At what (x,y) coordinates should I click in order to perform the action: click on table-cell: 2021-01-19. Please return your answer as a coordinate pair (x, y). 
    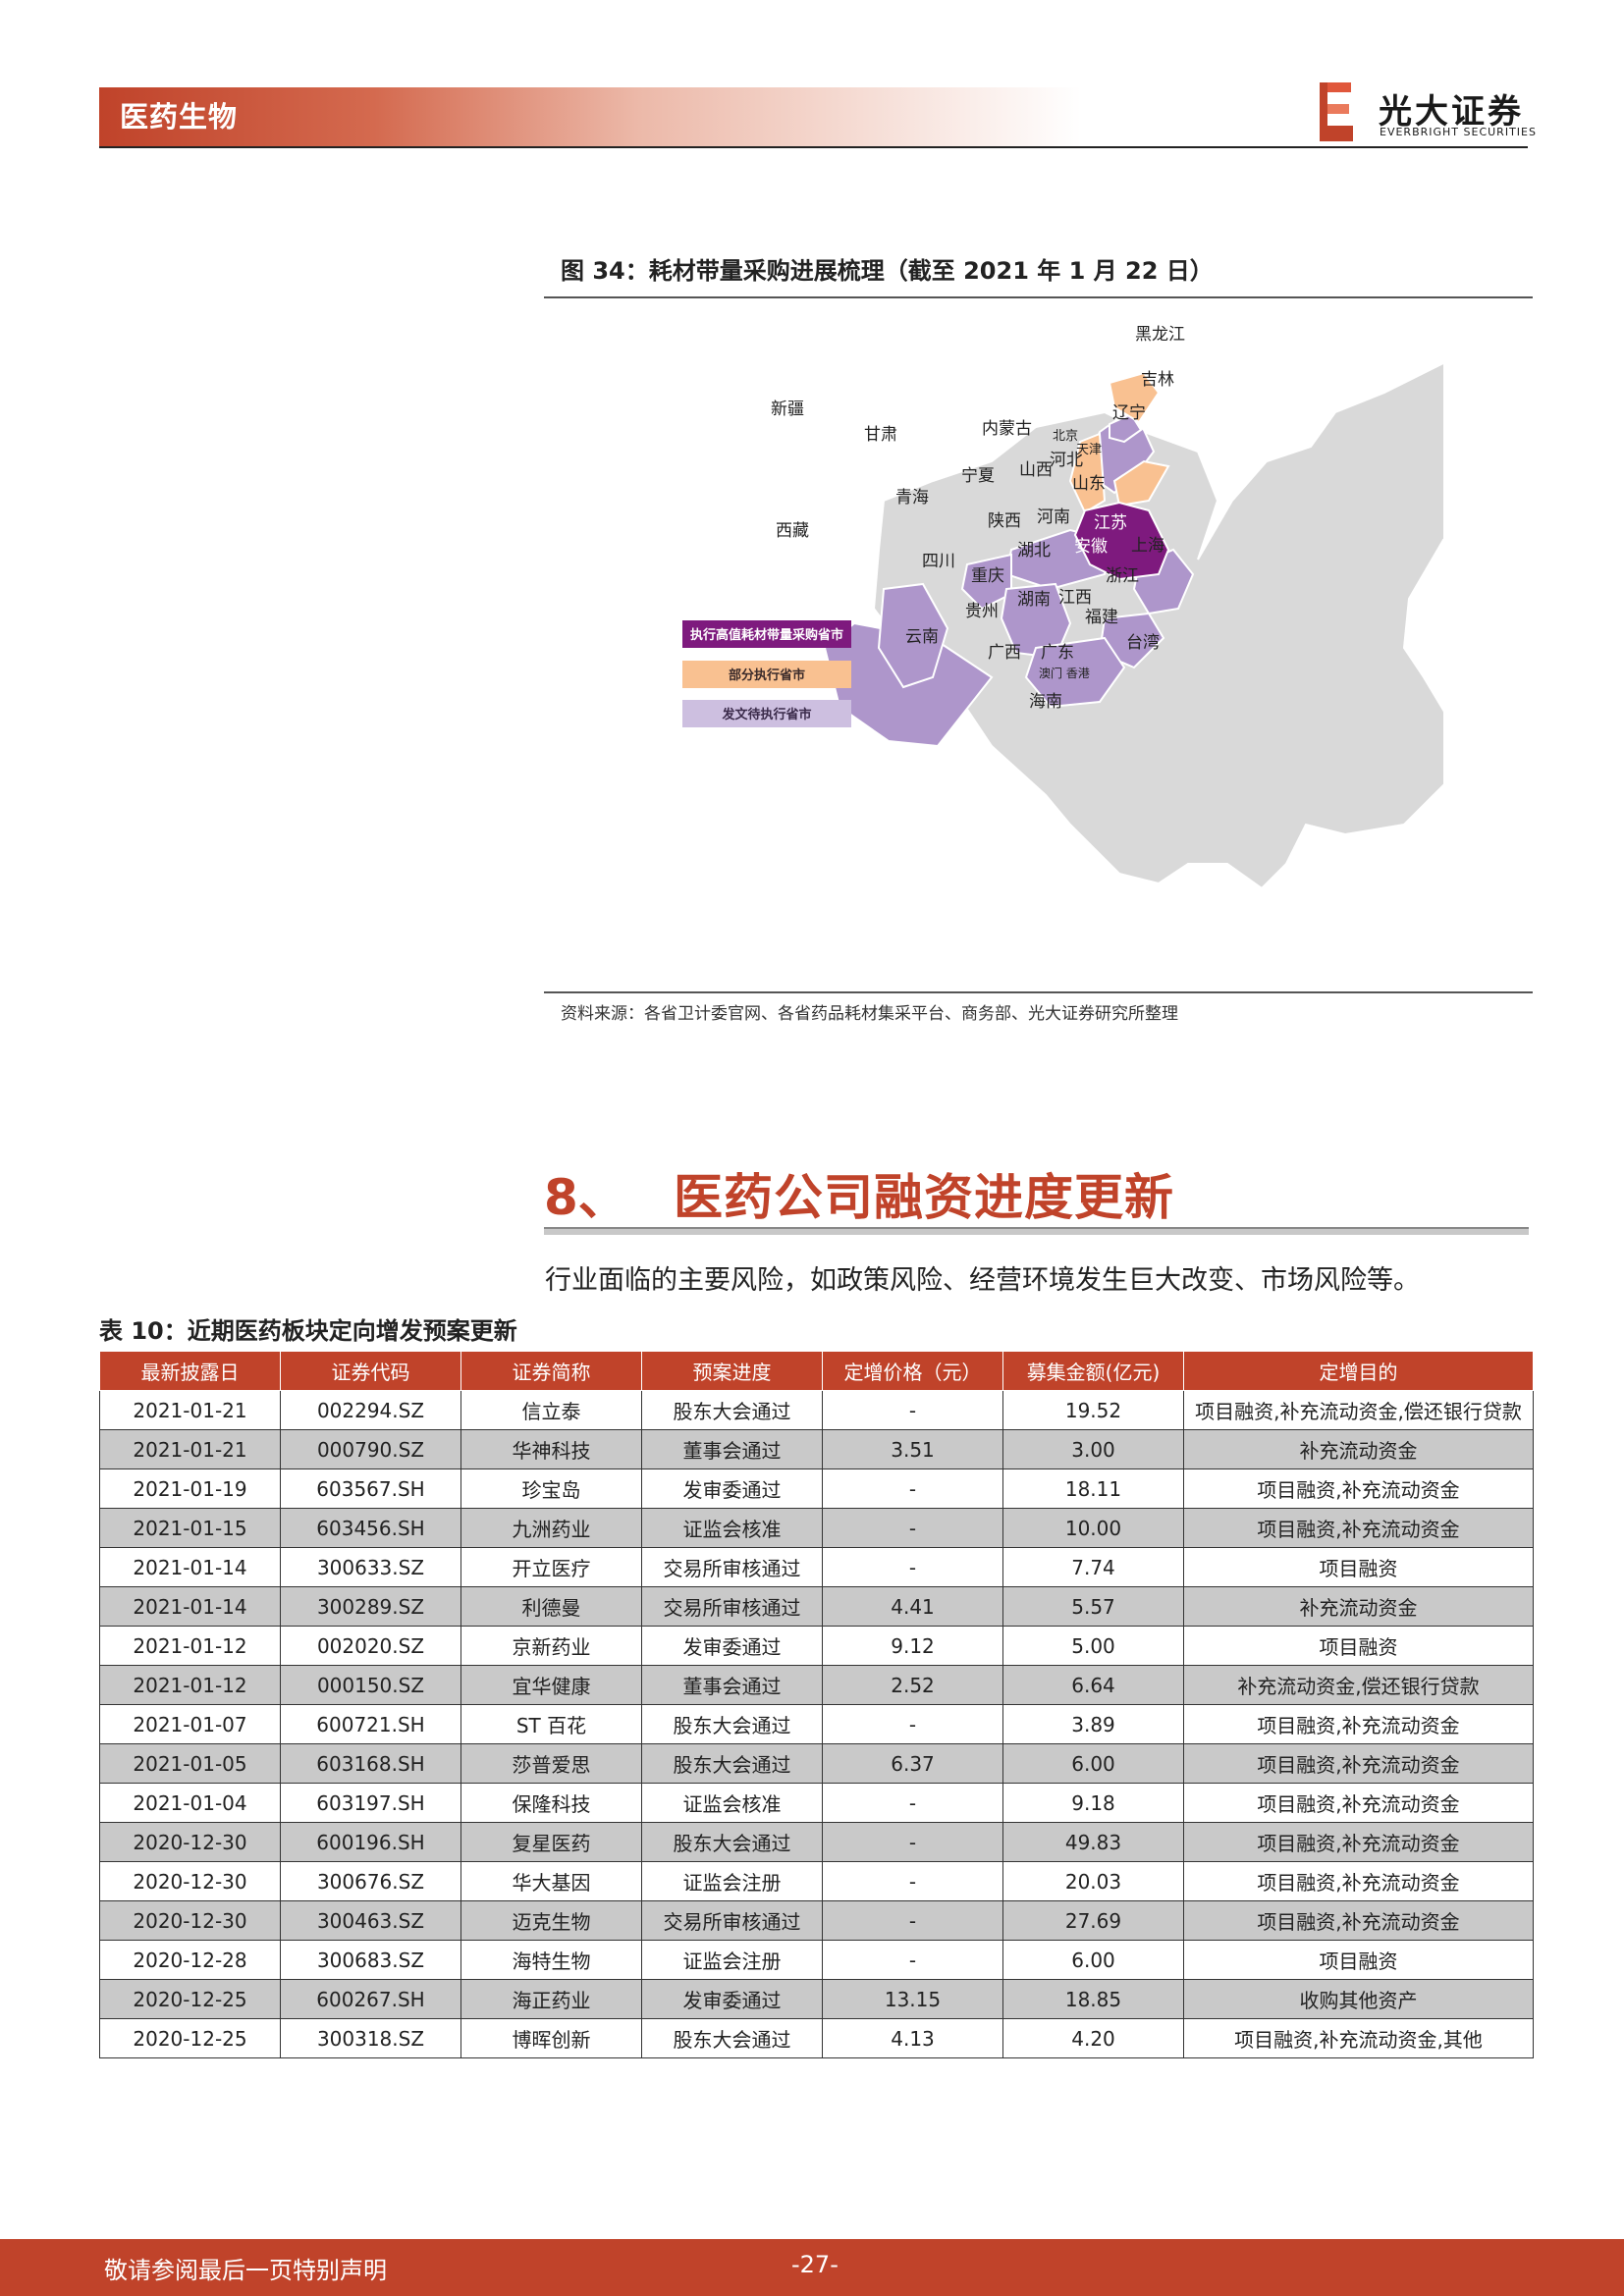
    Looking at the image, I should click on (190, 1488).